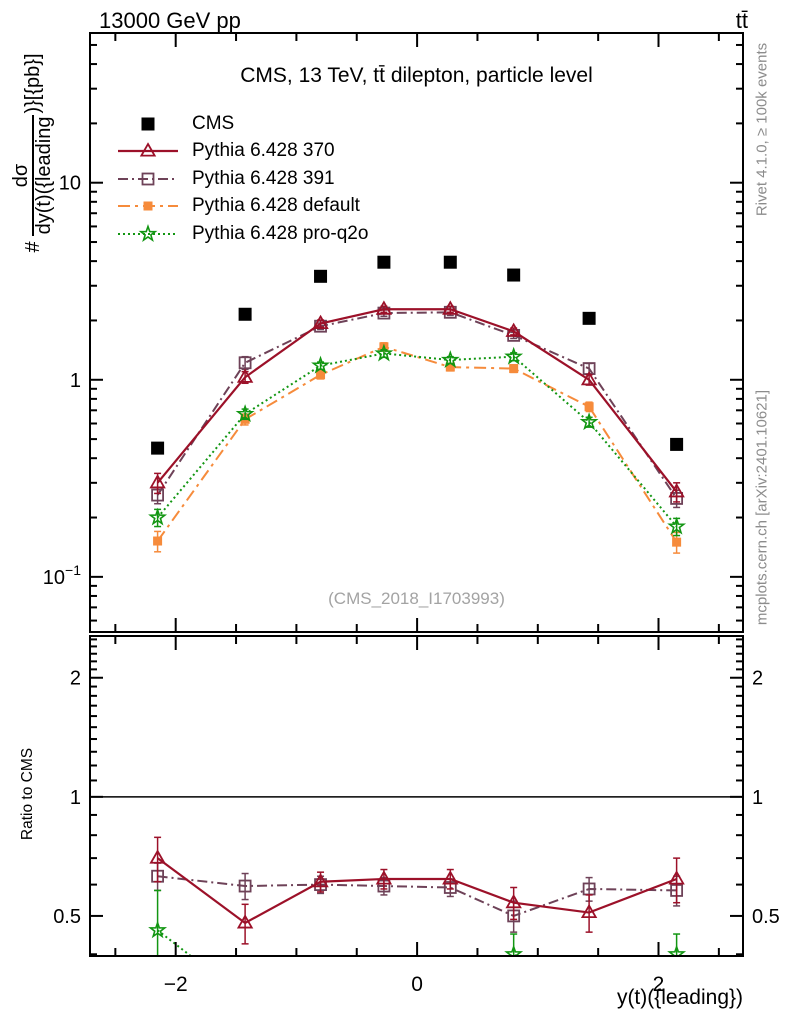 This screenshot has height=1024, width=786. I want to click on legend-item-pythia-default: Pythia 6.428 default, so click(242, 207).